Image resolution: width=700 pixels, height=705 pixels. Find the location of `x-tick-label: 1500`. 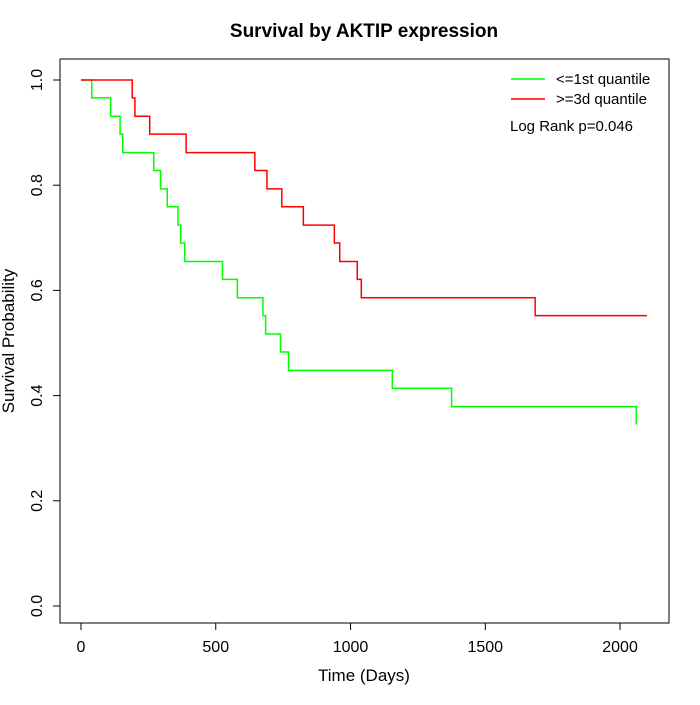

x-tick-label: 1500 is located at coordinates (485, 647).